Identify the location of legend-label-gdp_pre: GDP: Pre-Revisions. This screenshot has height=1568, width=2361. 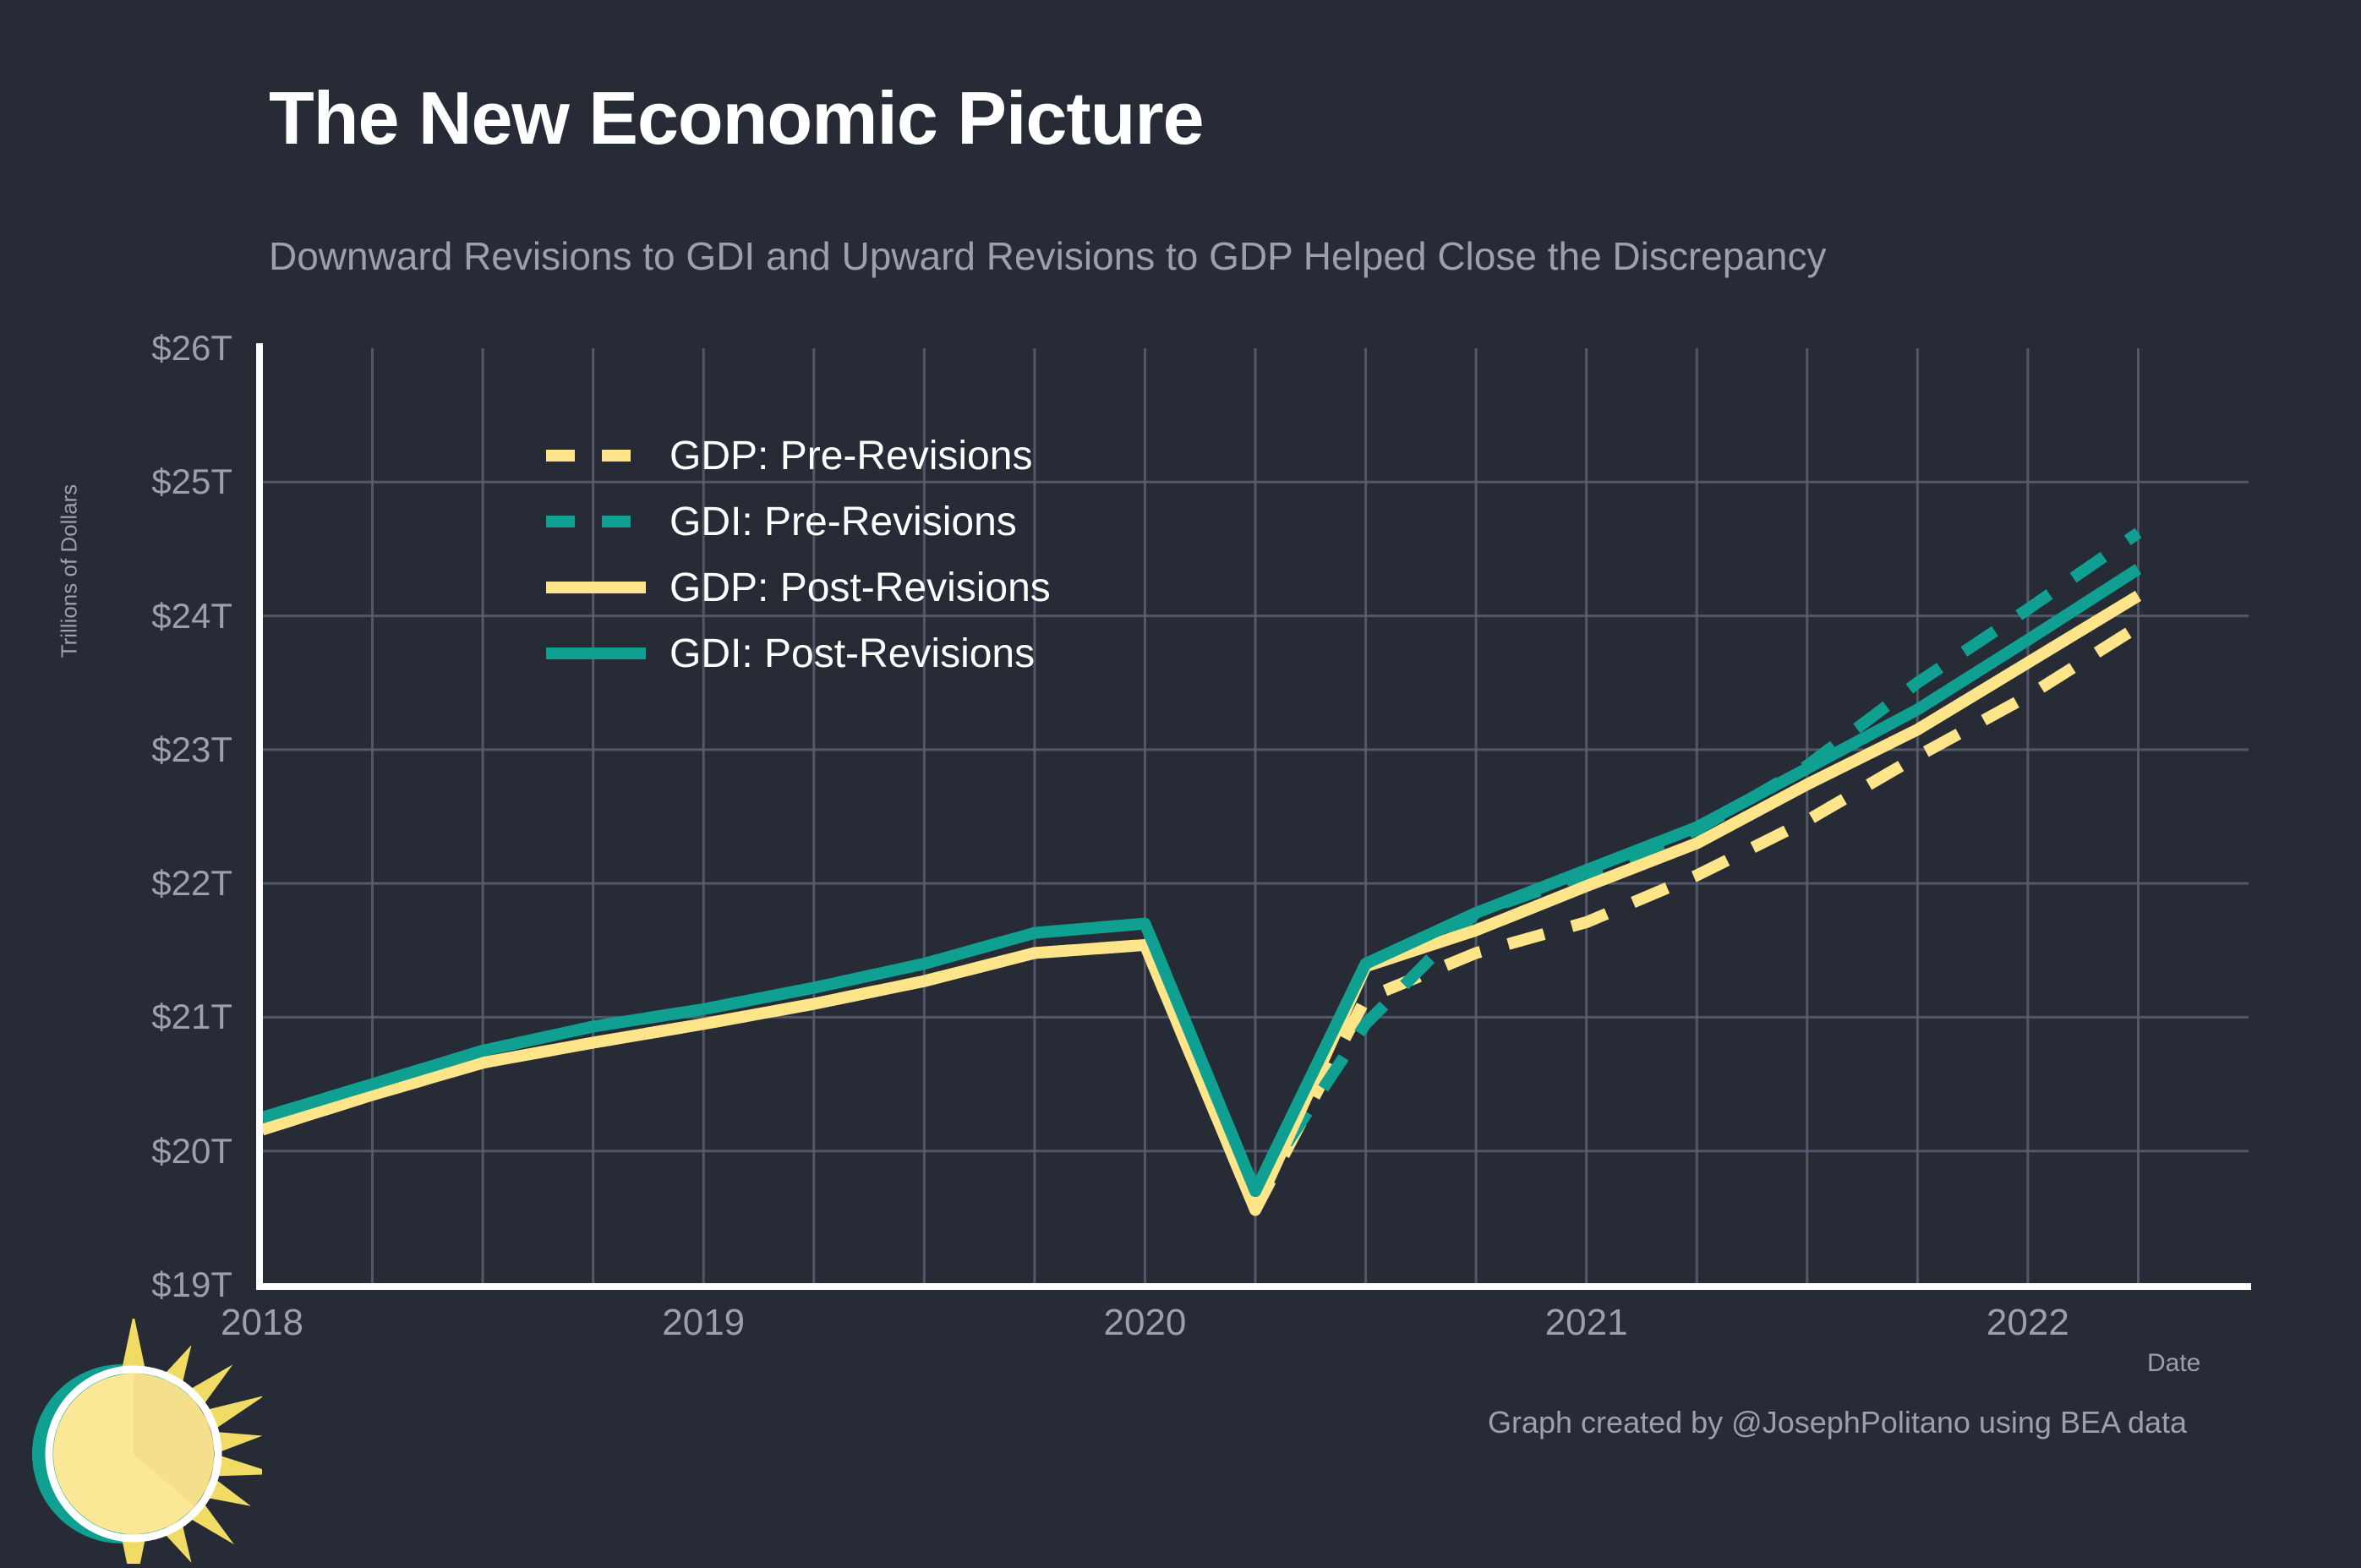
(851, 455).